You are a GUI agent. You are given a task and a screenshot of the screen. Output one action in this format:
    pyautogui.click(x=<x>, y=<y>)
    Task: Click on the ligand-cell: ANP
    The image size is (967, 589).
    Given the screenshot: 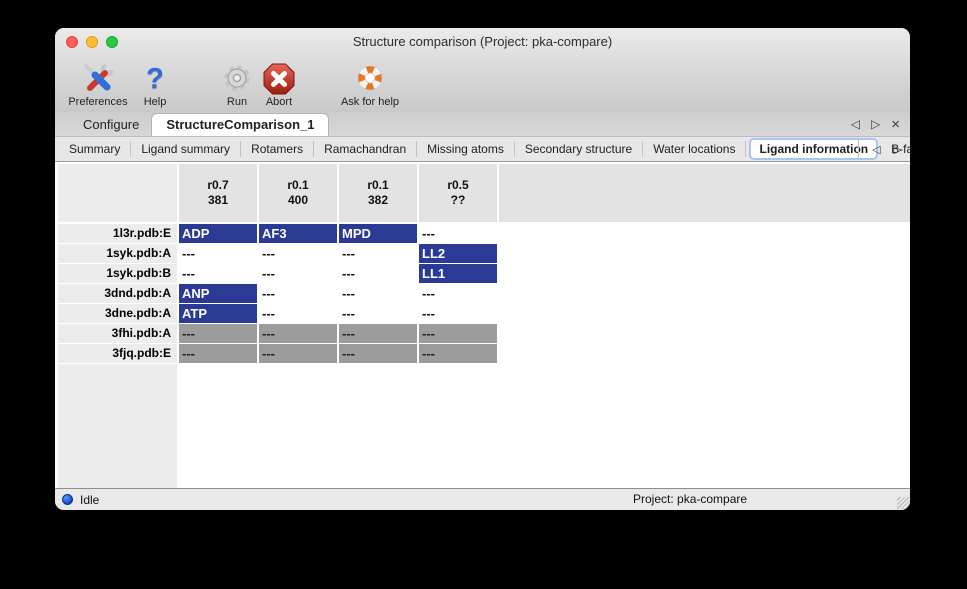 What is the action you would take?
    pyautogui.click(x=218, y=293)
    